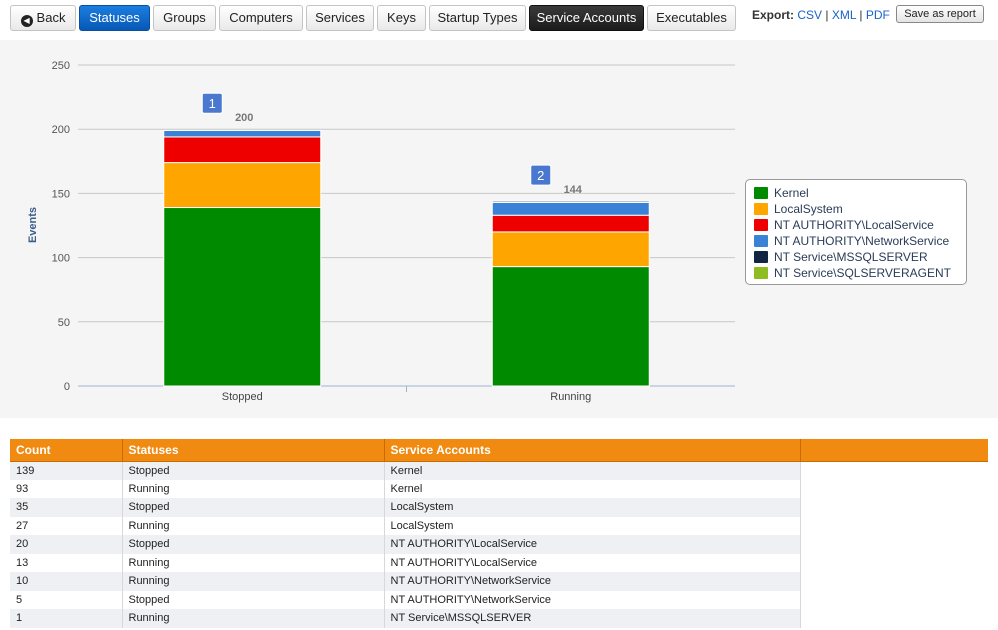  Describe the element at coordinates (33, 225) in the screenshot. I see `y-axis-title: Events` at that location.